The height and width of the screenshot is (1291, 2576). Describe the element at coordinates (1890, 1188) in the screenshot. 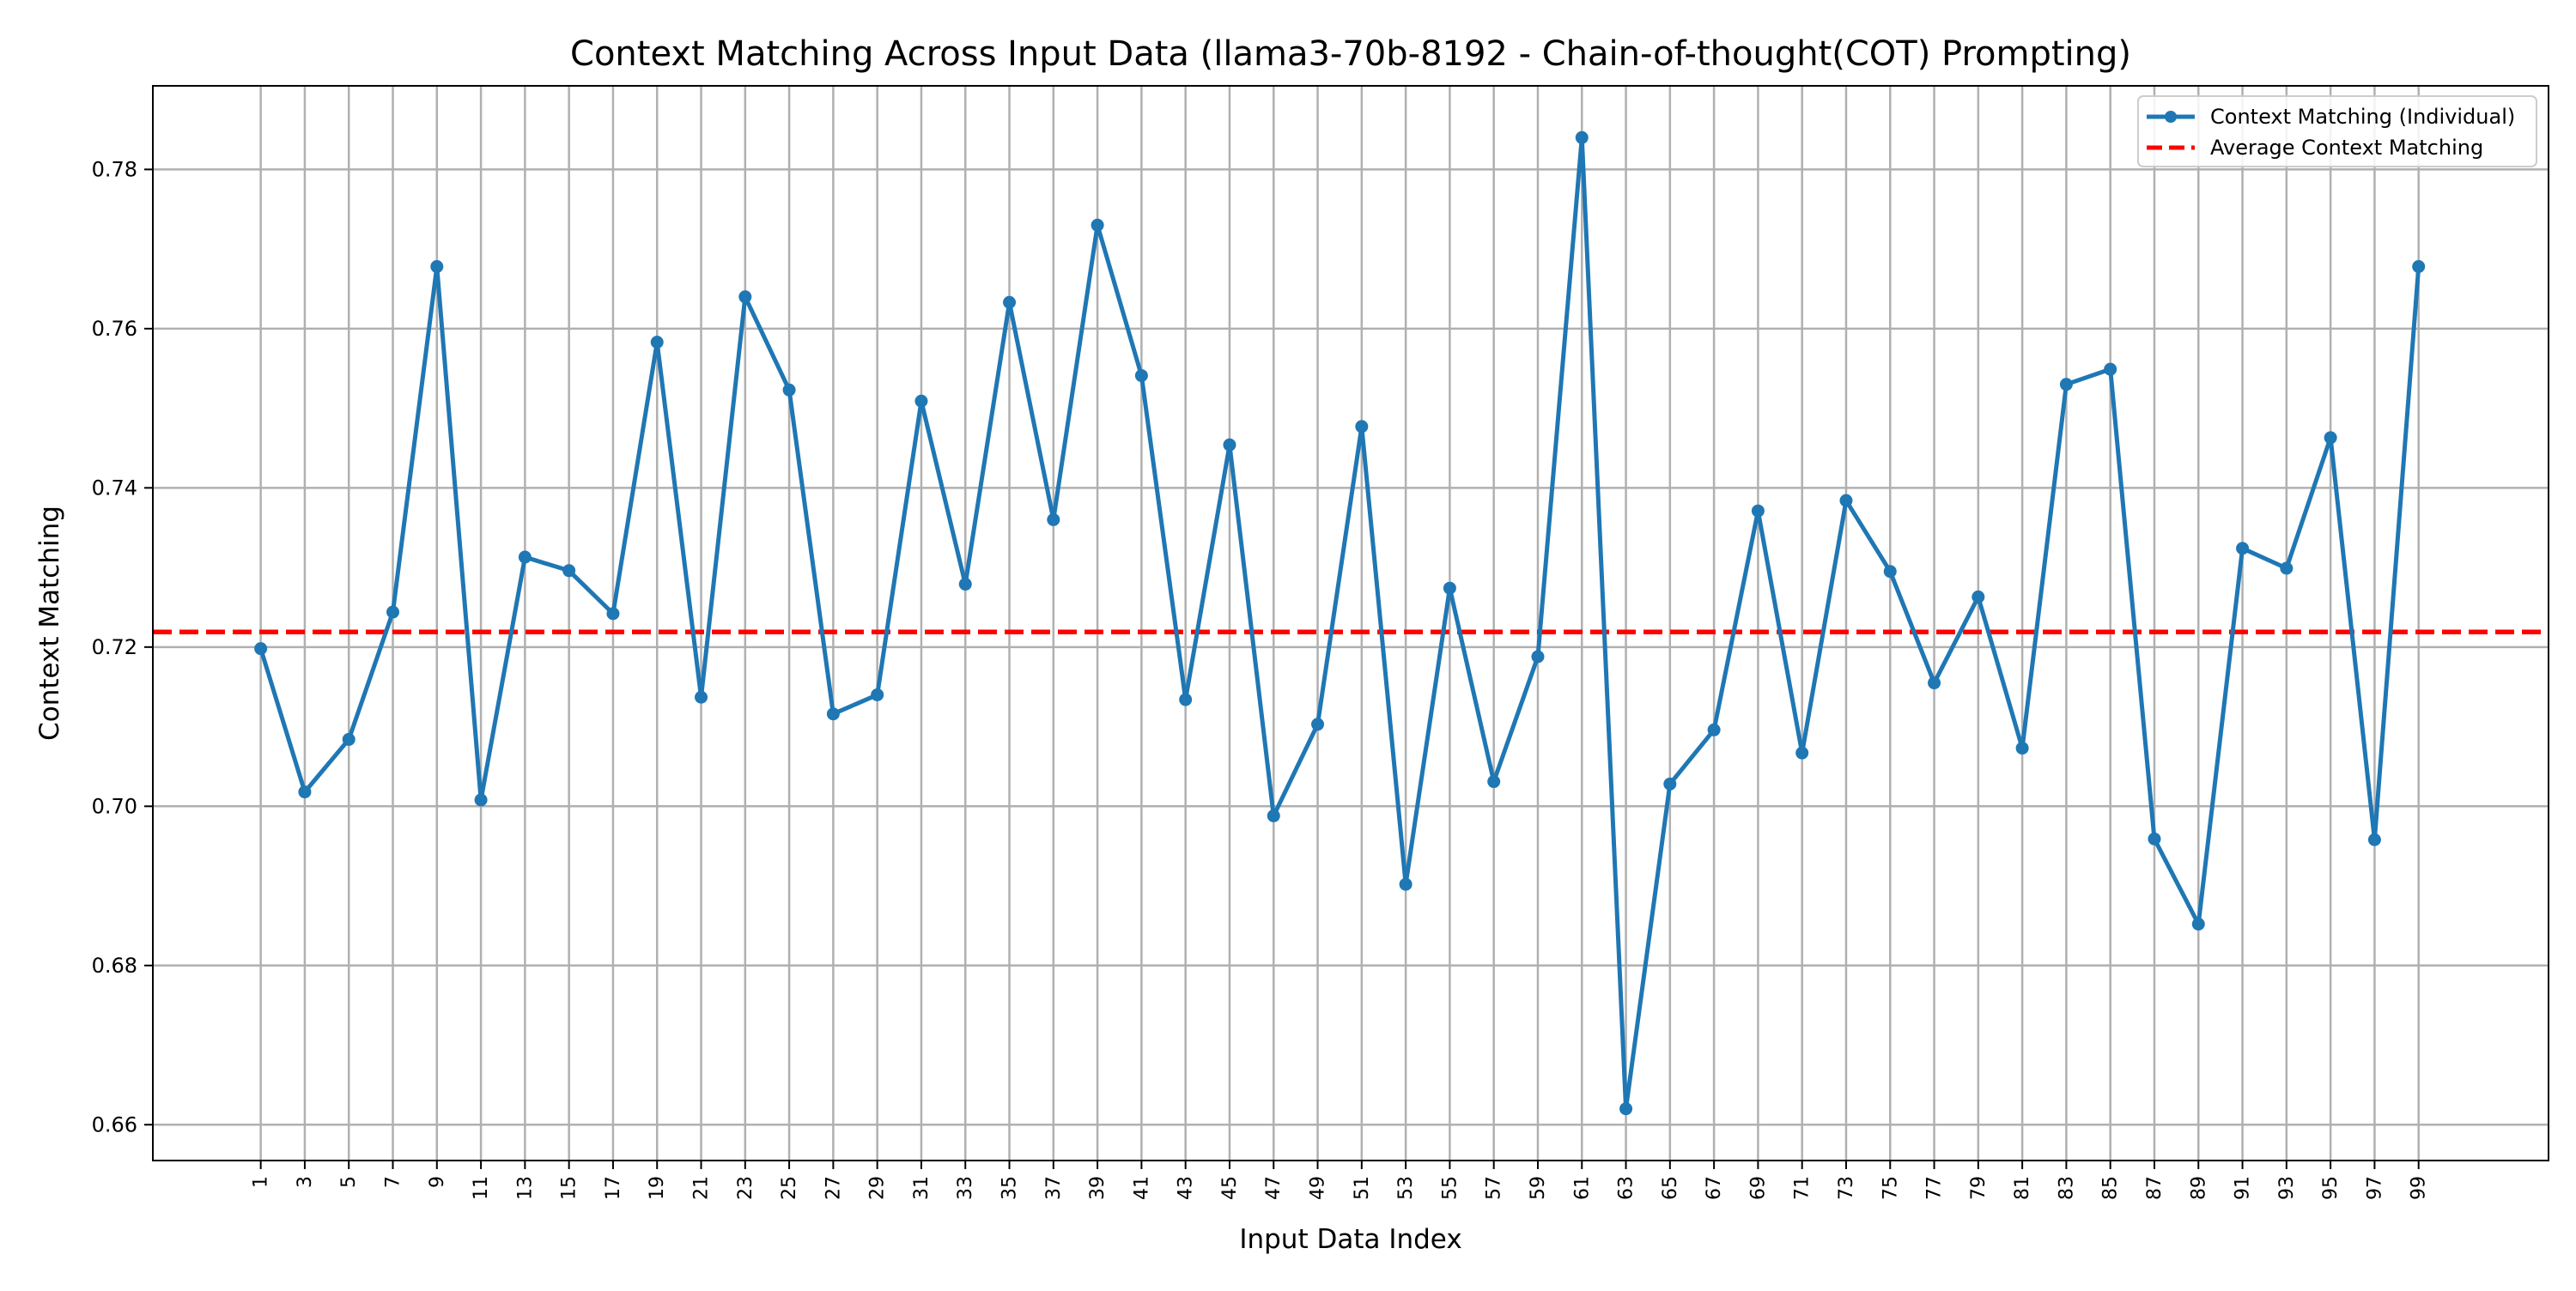

I see `x-tick-label: 75` at that location.